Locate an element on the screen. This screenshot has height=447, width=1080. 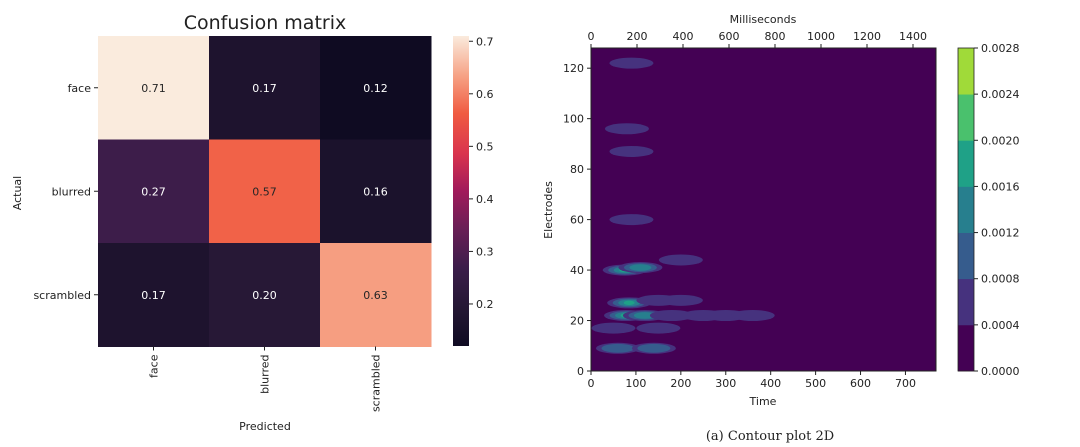
cm-colorbar-tick-label: 0.4 is located at coordinates (485, 199).